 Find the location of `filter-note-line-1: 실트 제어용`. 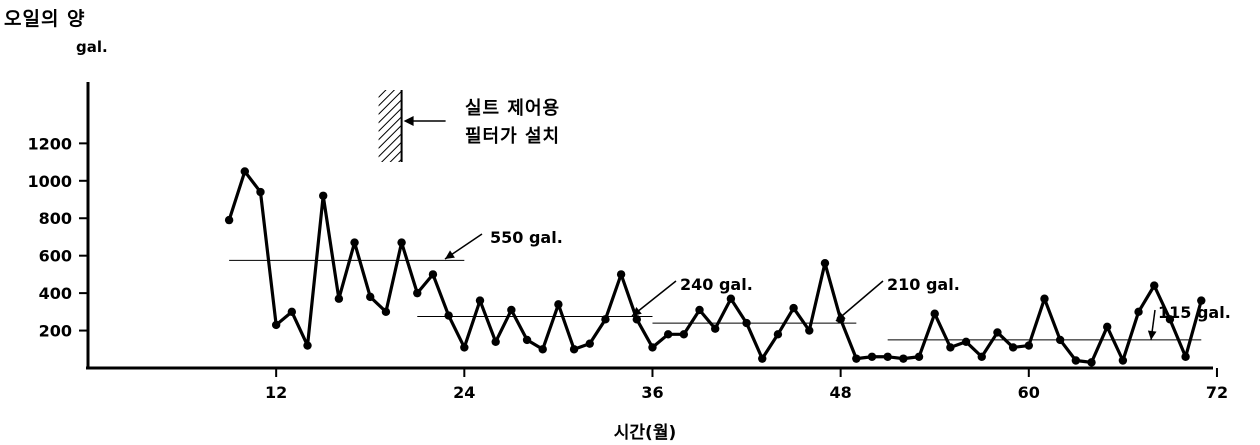

filter-note-line-1: 실트 제어용 is located at coordinates (513, 108).